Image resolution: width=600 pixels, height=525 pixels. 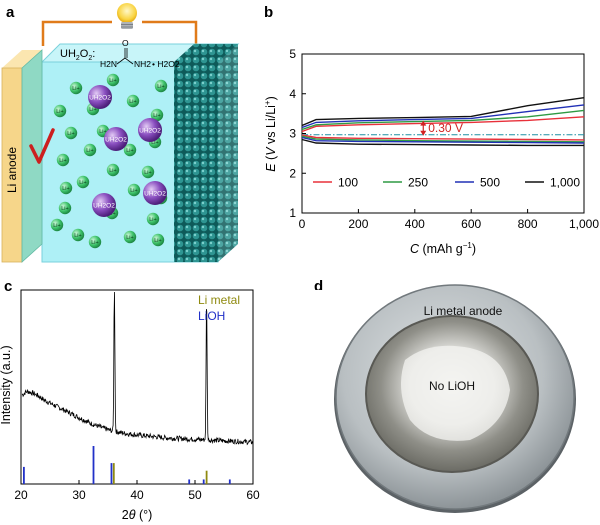 I want to click on cathode, so click(x=206, y=153).